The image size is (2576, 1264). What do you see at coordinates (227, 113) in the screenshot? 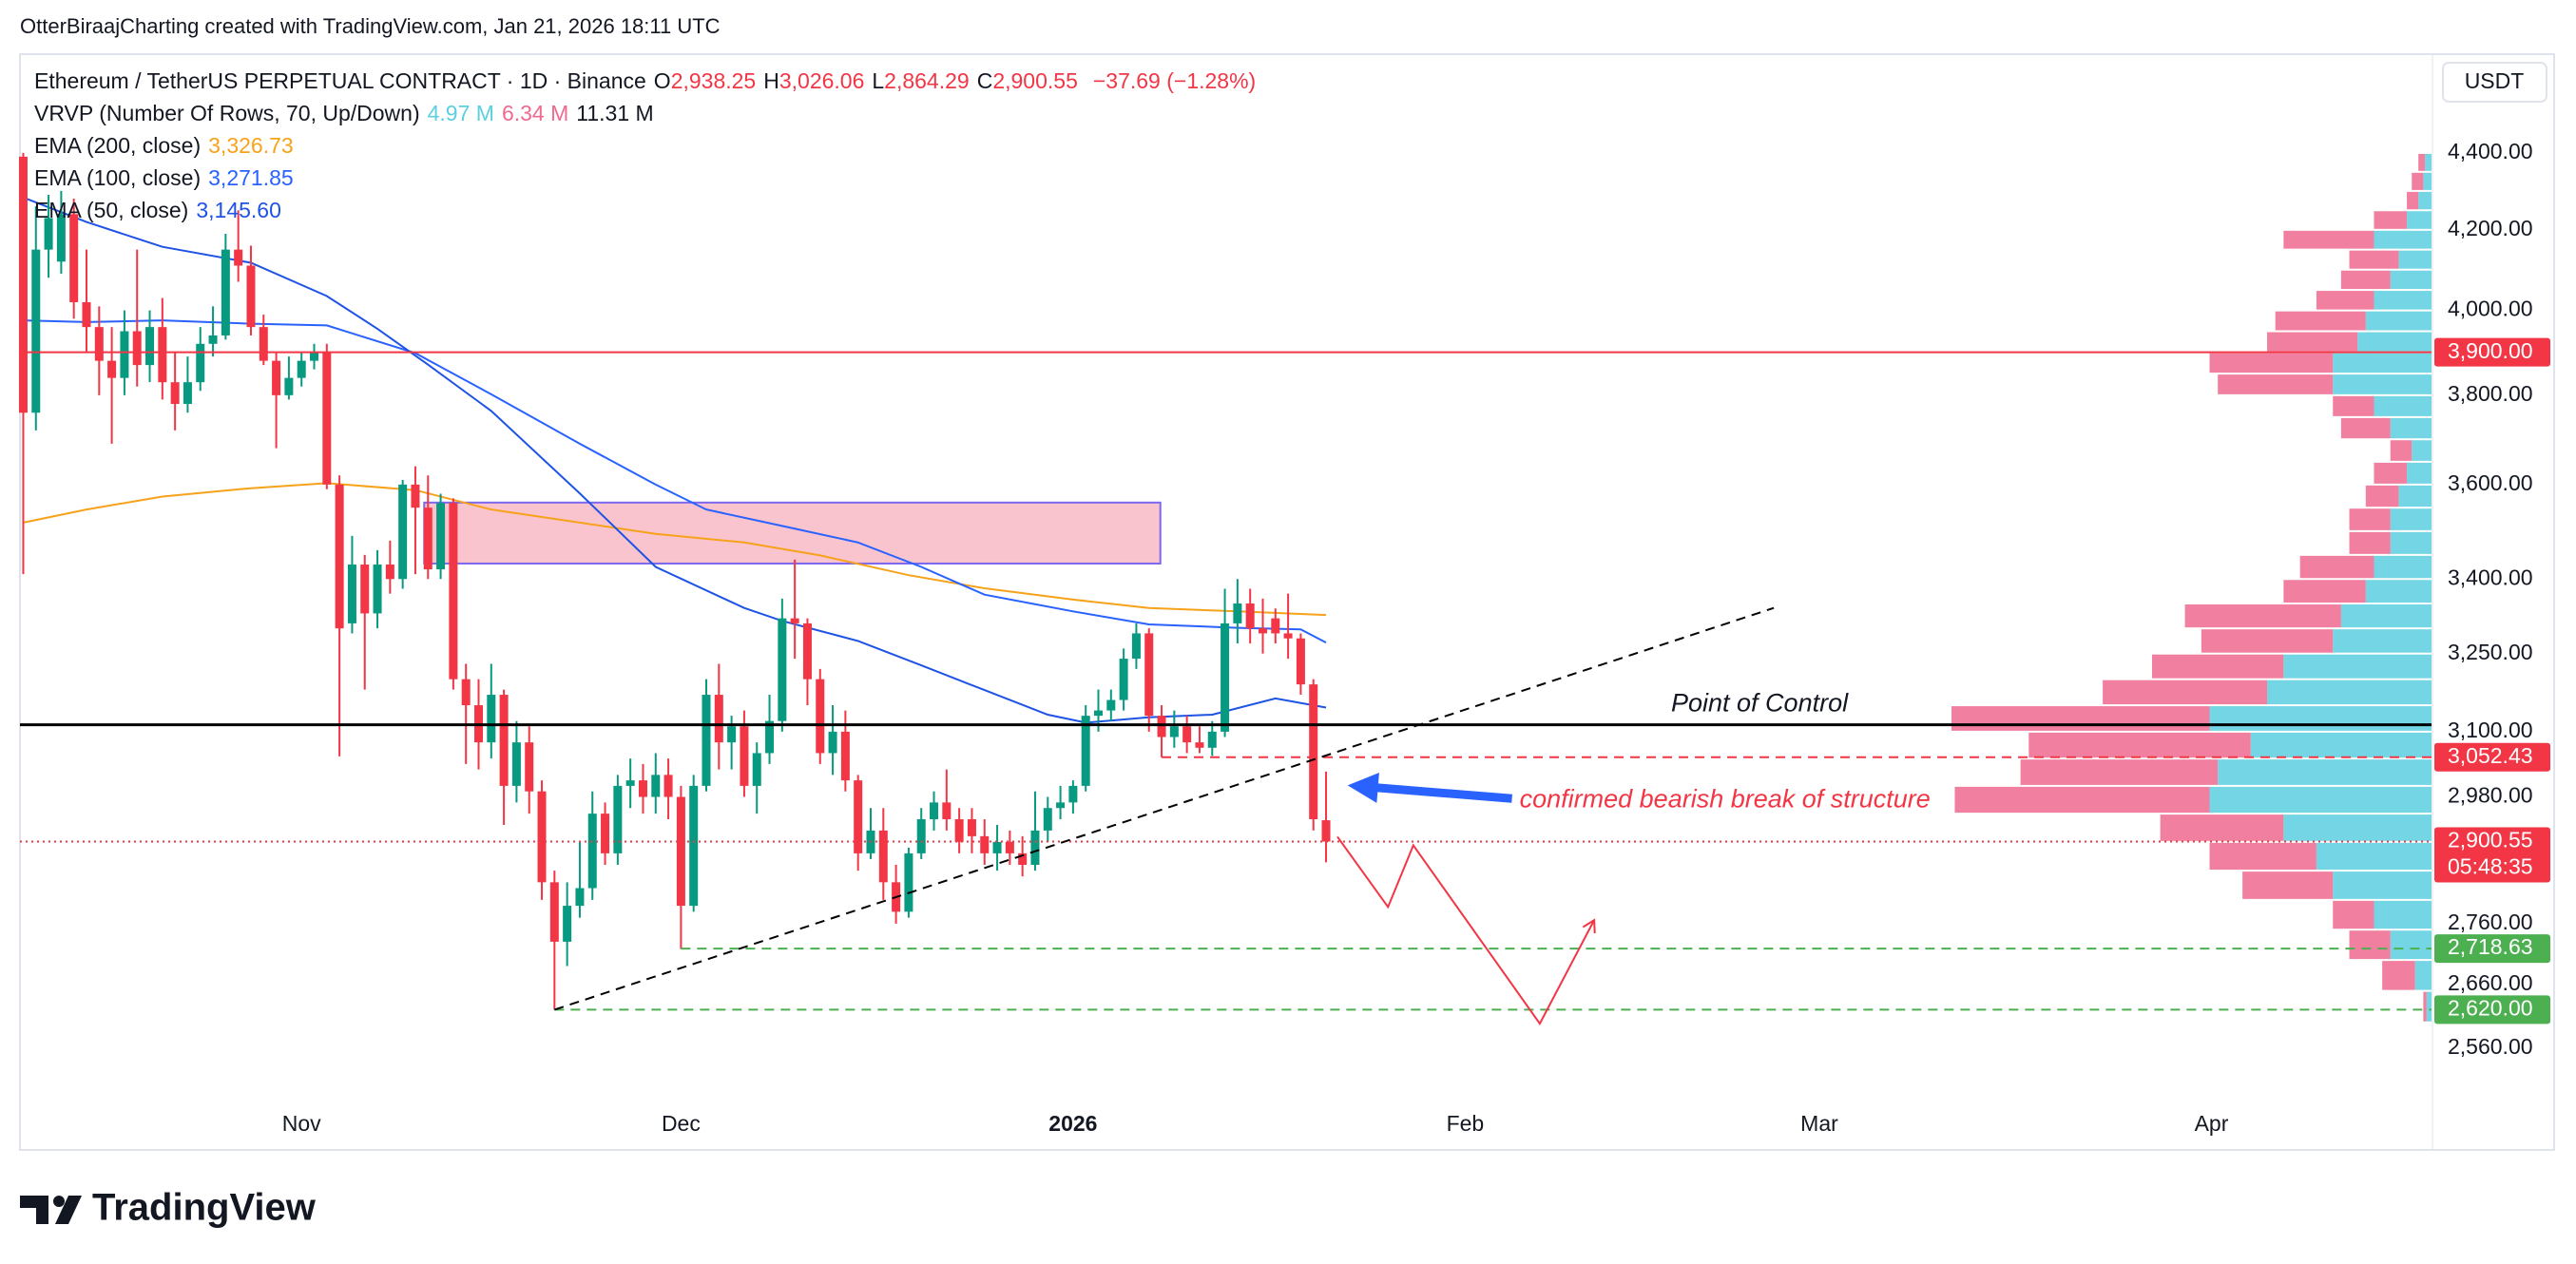
I see `vrvp-name: VRVP (Number Of Rows, 70, Up/Down)` at bounding box center [227, 113].